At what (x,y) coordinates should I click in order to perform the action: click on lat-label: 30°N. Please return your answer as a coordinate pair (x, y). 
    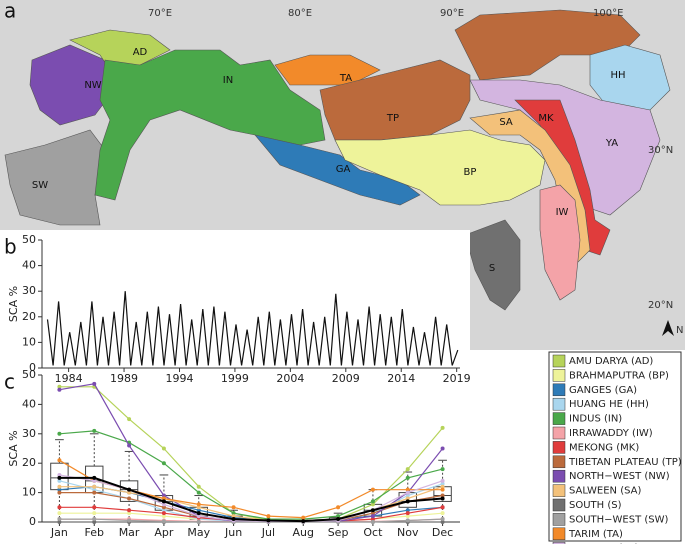
    Looking at the image, I should click on (660, 150).